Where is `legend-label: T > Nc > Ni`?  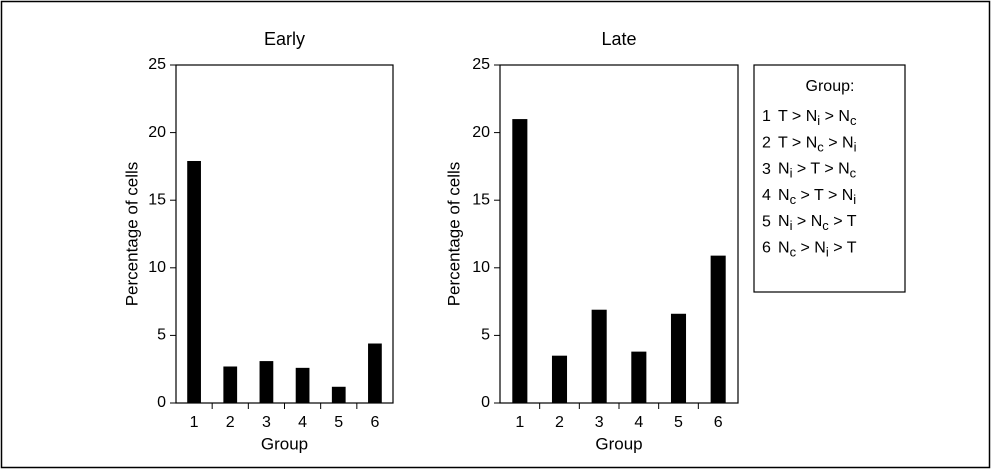
legend-label: T > Nc > Ni is located at coordinates (817, 145).